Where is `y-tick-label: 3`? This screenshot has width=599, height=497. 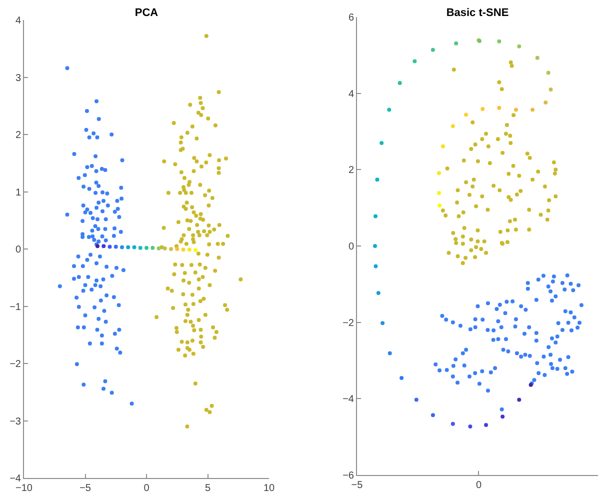
y-tick-label: 3 is located at coordinates (18, 78).